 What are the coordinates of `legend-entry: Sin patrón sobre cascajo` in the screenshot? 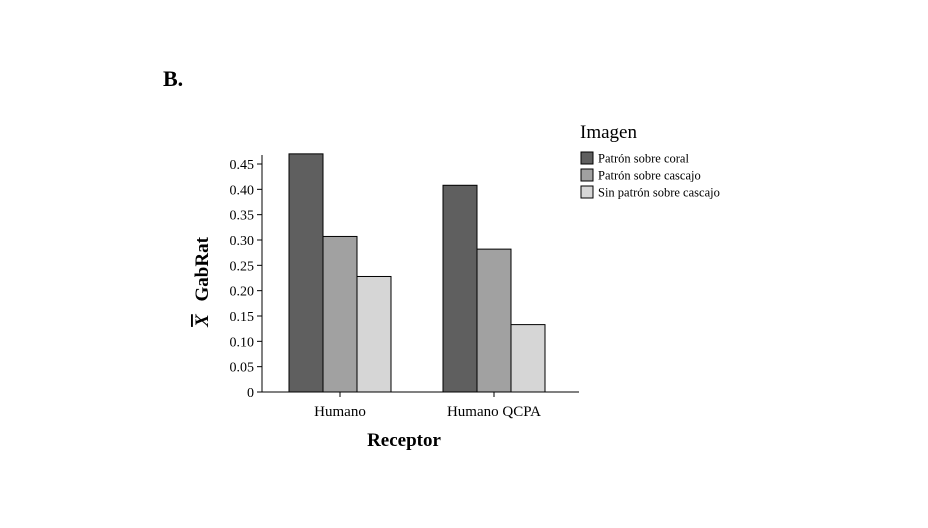 It's located at (659, 193).